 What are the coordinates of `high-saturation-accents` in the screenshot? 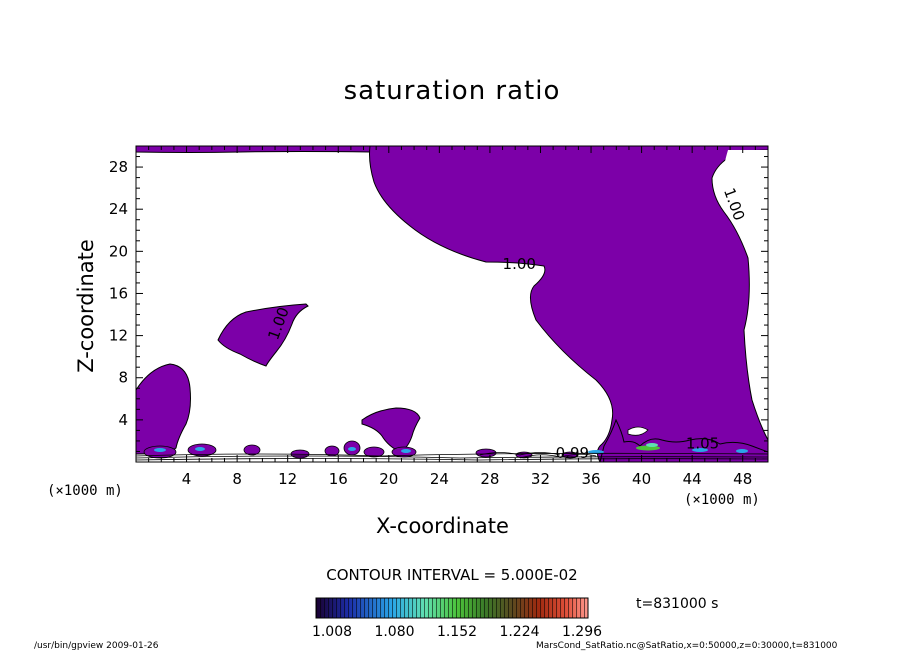 It's located at (451, 448).